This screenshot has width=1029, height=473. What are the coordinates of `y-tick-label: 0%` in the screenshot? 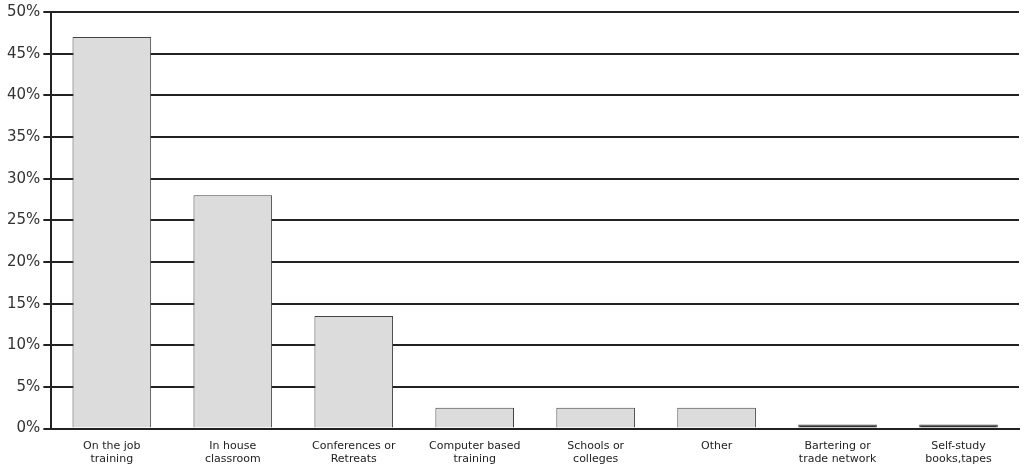 It's located at (28, 427).